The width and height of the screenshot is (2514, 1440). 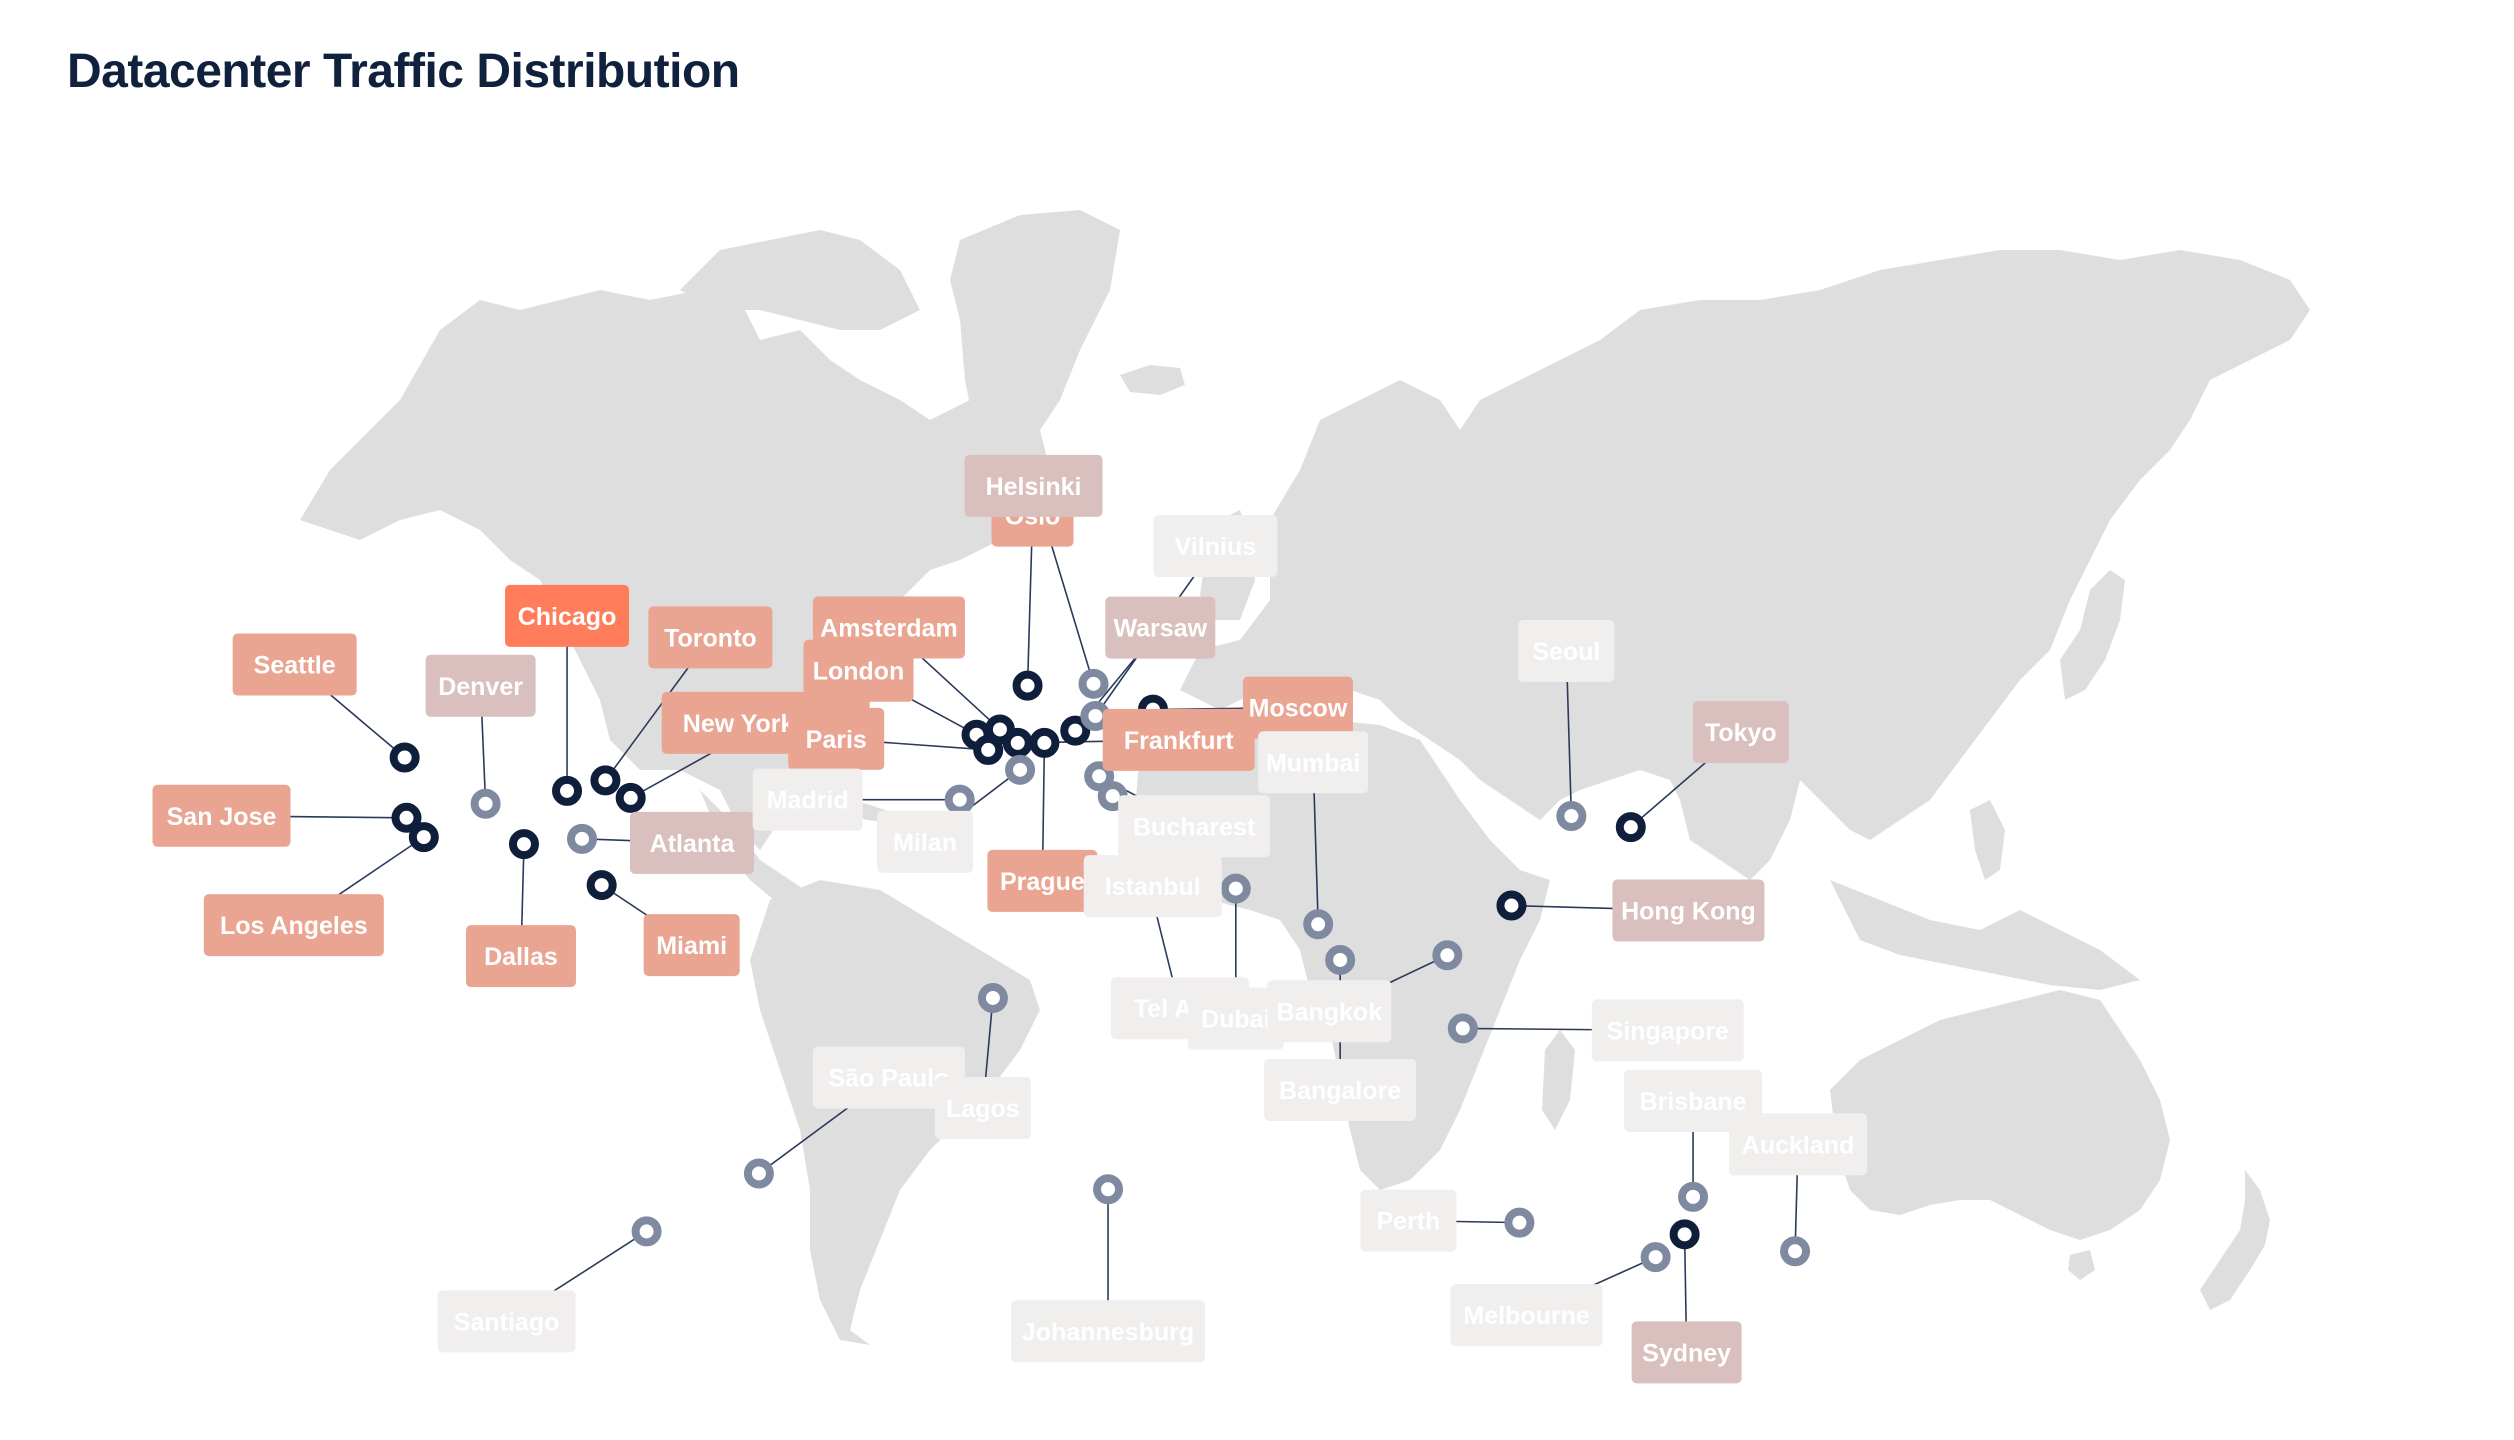 I want to click on pin-brisbane, so click(x=1693, y=1196).